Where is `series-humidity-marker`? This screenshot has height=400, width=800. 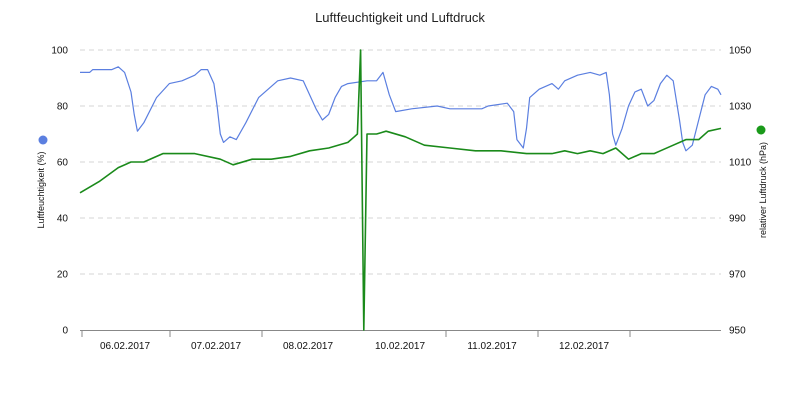 series-humidity-marker is located at coordinates (43, 140).